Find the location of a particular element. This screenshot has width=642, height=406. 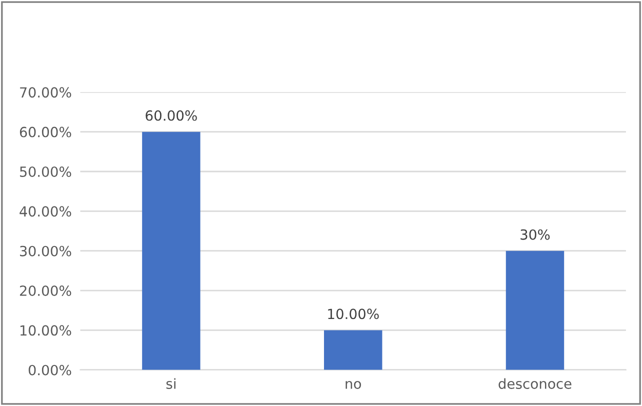

data-label: 30% is located at coordinates (535, 234).